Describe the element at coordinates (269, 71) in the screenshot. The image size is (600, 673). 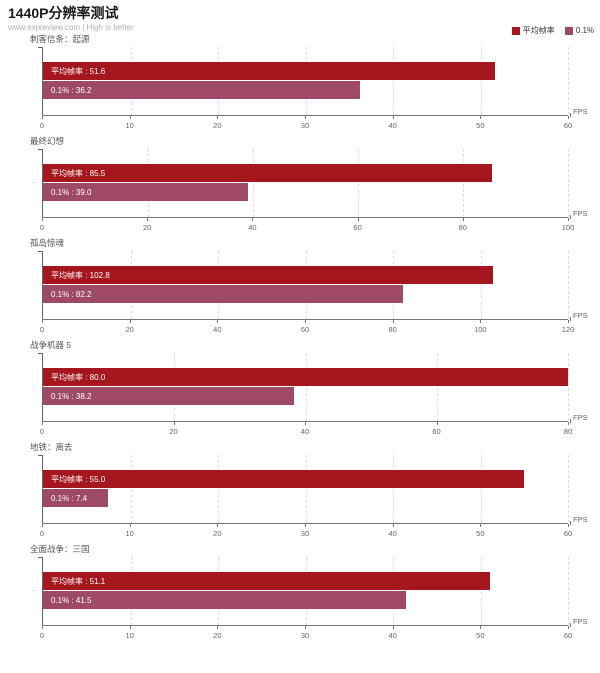
I see `avg-fps-bar: 平均帧率 : 51.6` at that location.